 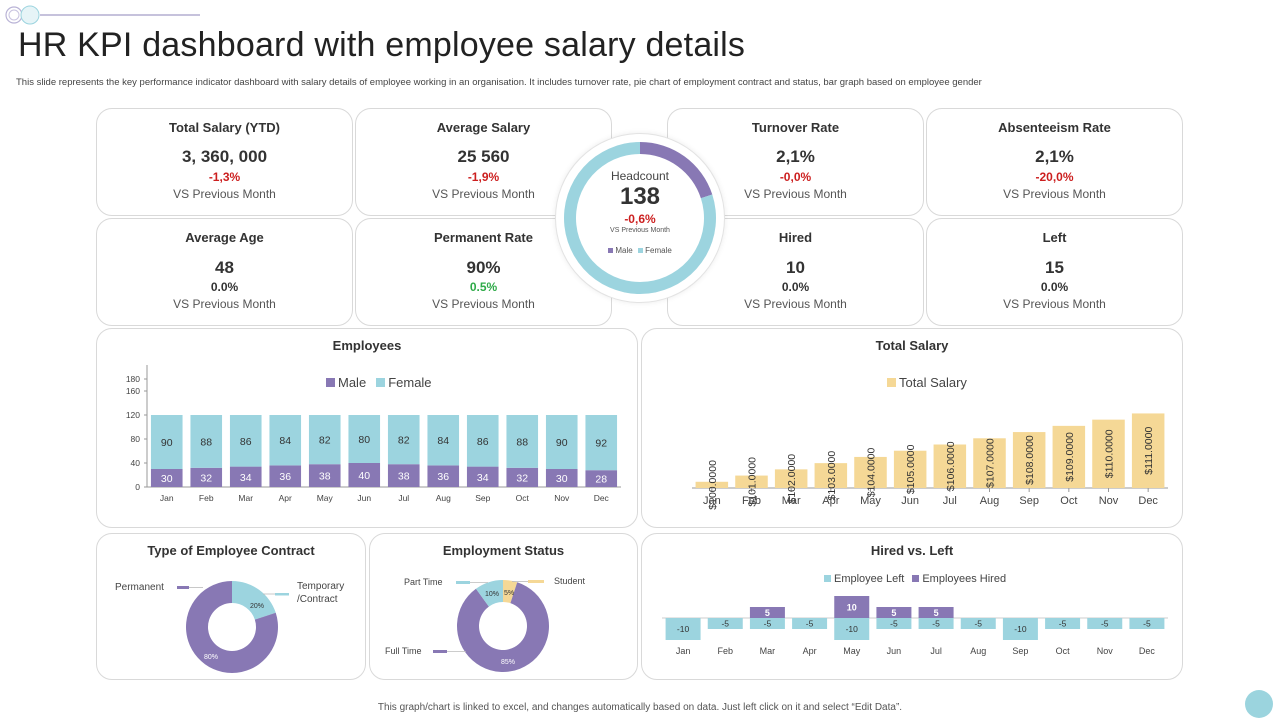 I want to click on hired-left-legend: Employee Left Employees Hired, so click(x=915, y=579).